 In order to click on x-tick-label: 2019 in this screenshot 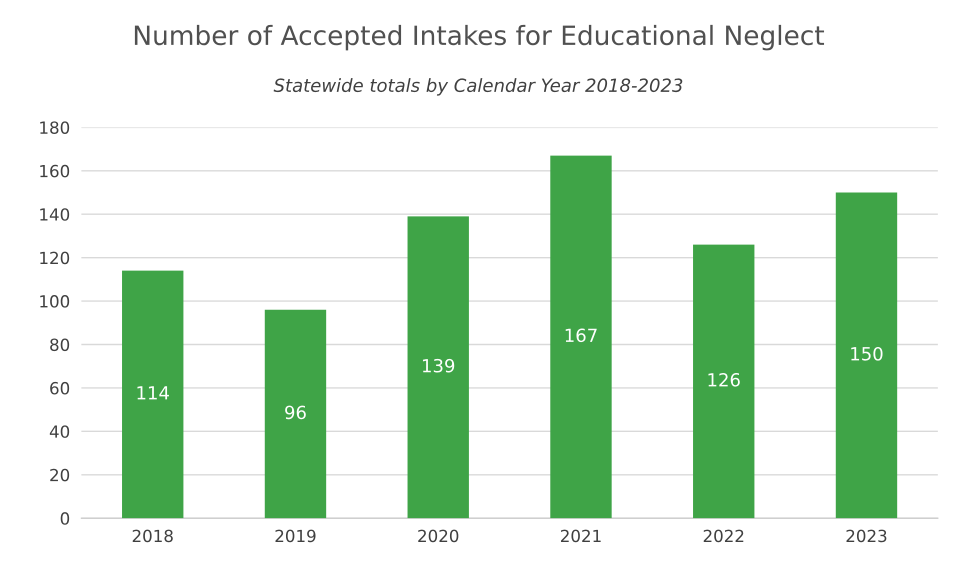, I will do `click(295, 536)`.